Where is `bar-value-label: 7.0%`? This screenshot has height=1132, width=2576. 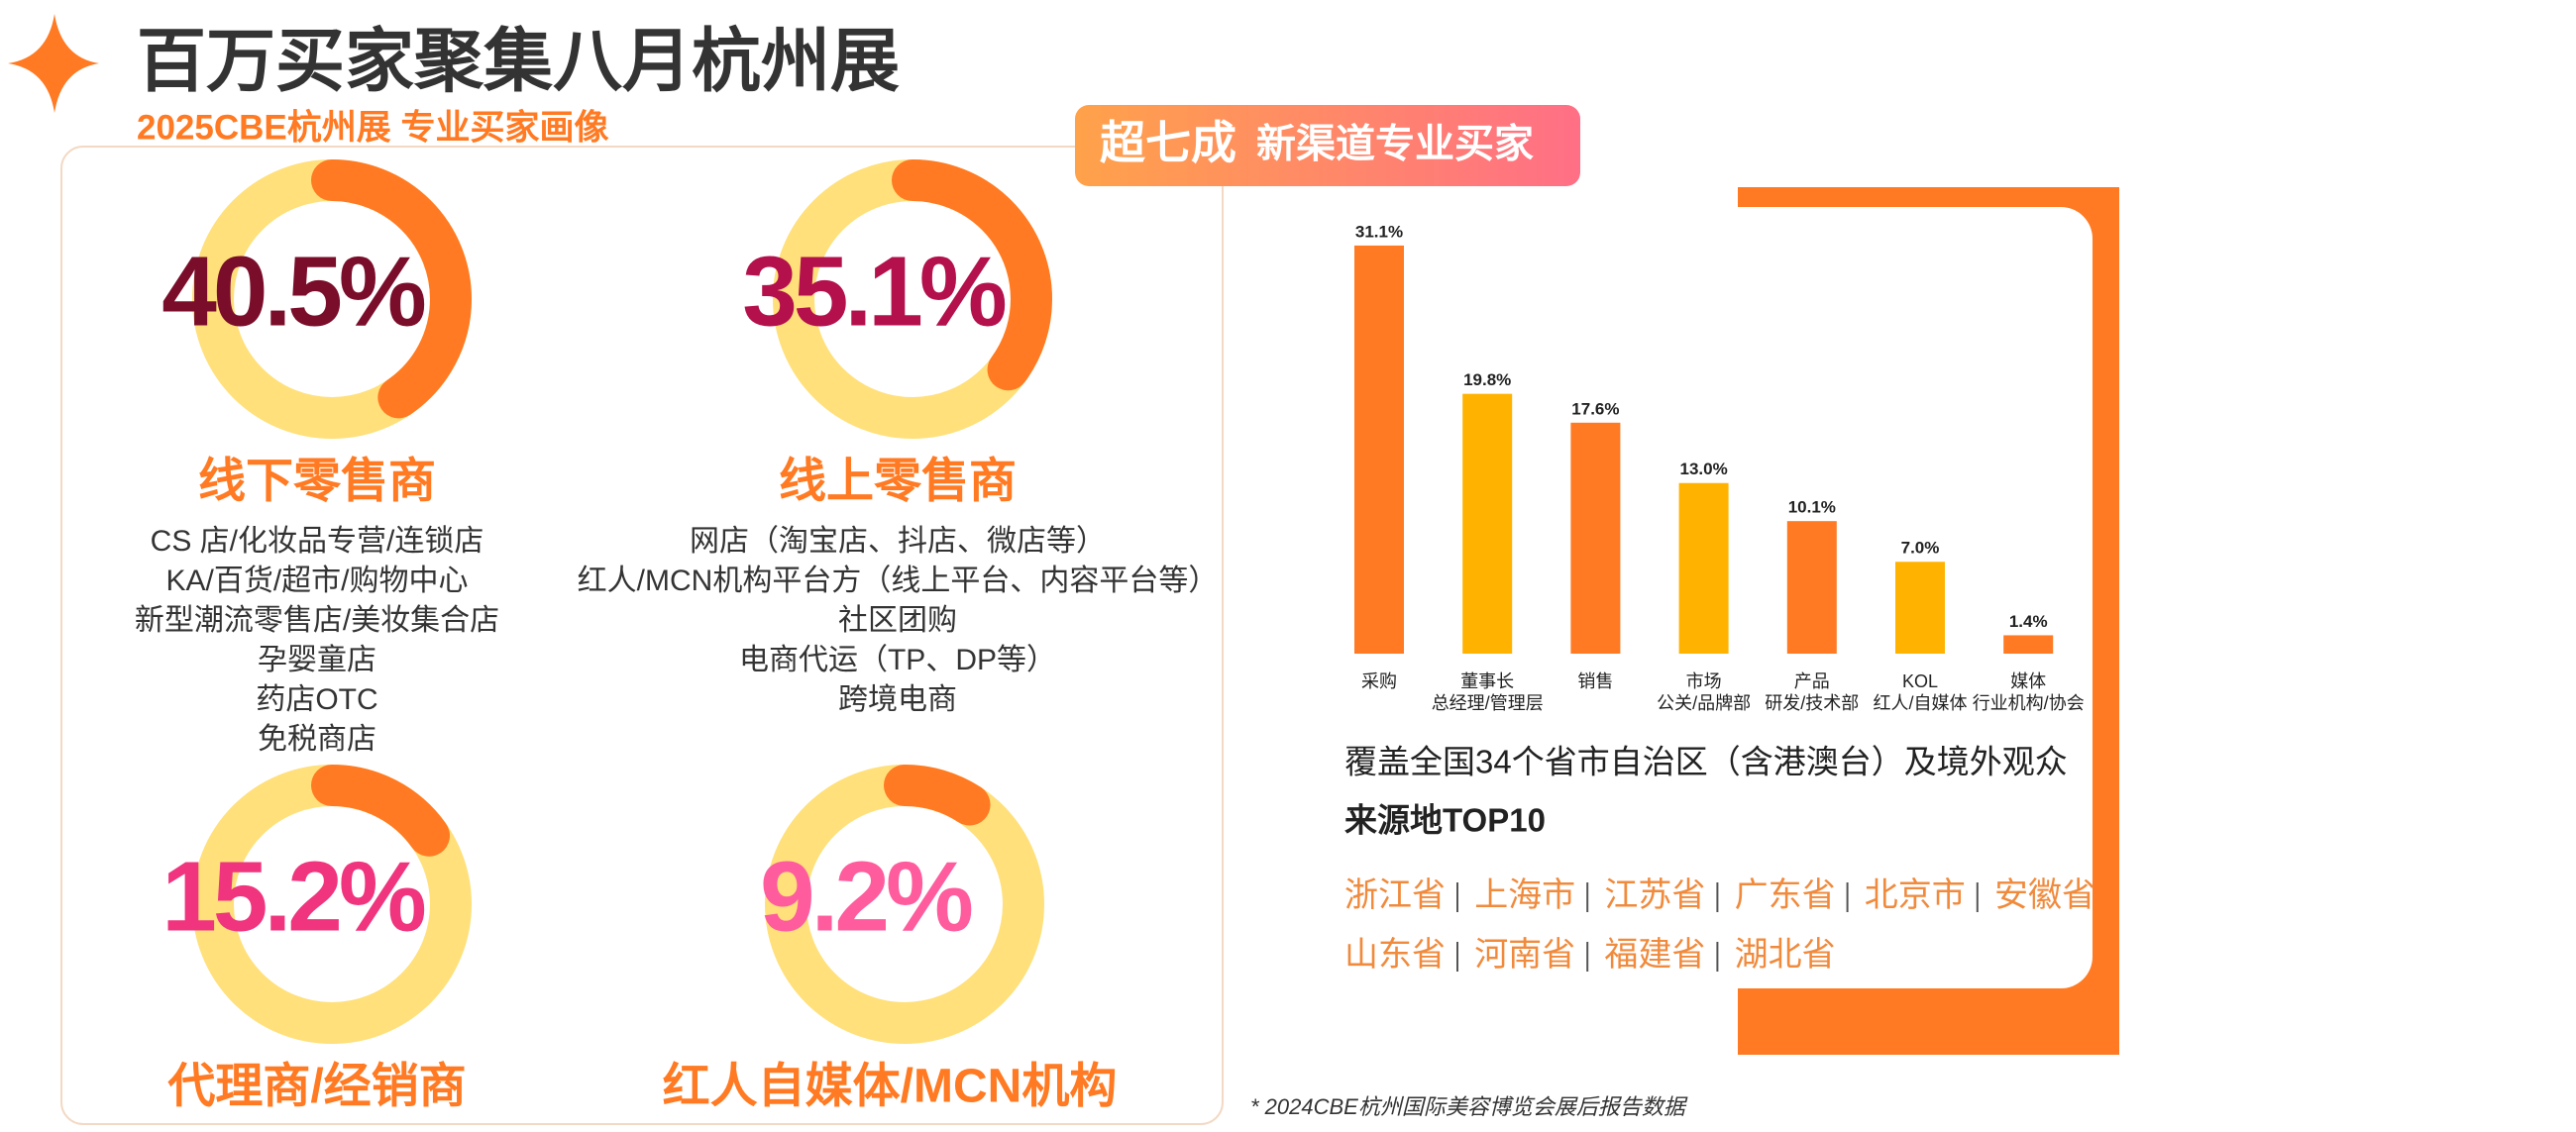 bar-value-label: 7.0% is located at coordinates (1921, 548).